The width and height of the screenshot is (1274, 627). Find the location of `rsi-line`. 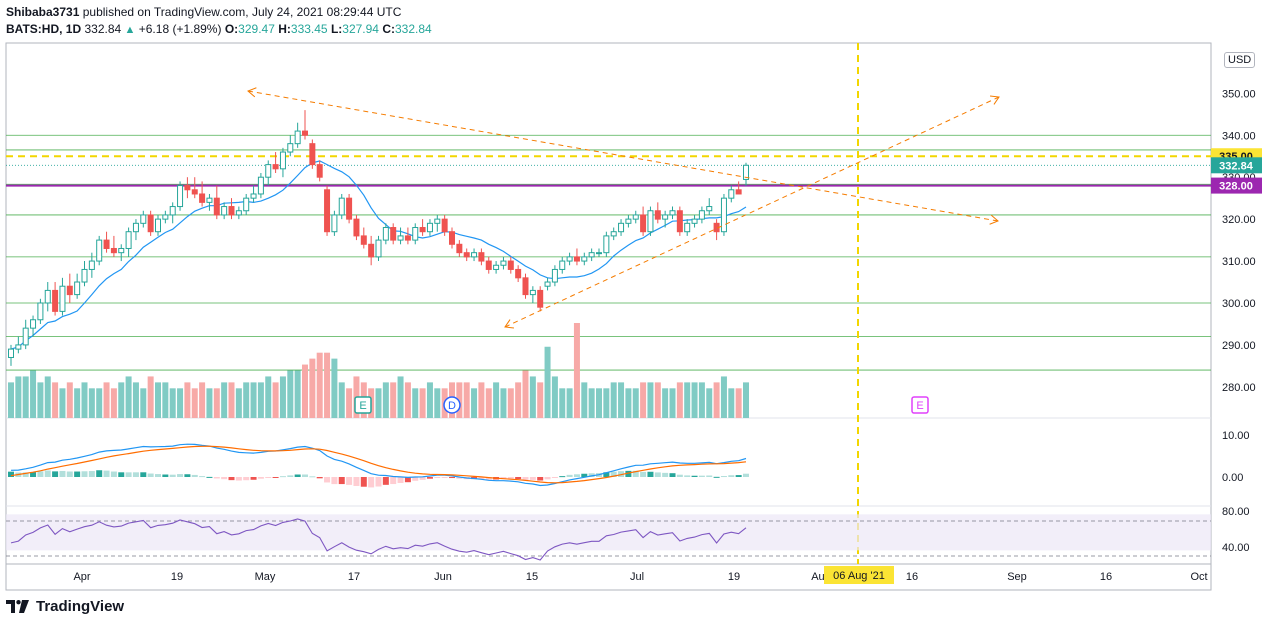

rsi-line is located at coordinates (378, 539).